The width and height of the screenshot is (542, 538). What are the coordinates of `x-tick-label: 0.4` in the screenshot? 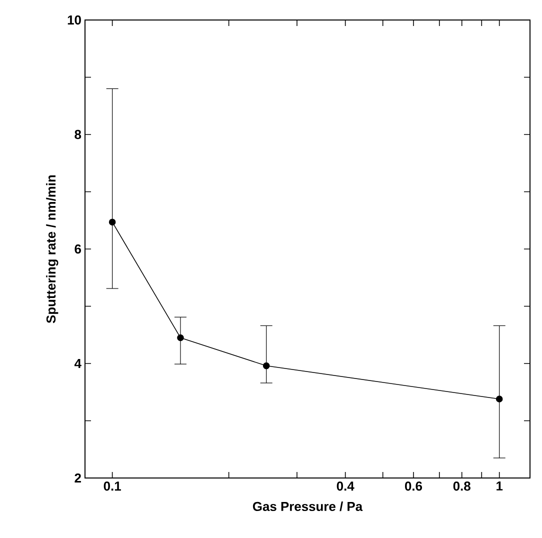 It's located at (345, 486).